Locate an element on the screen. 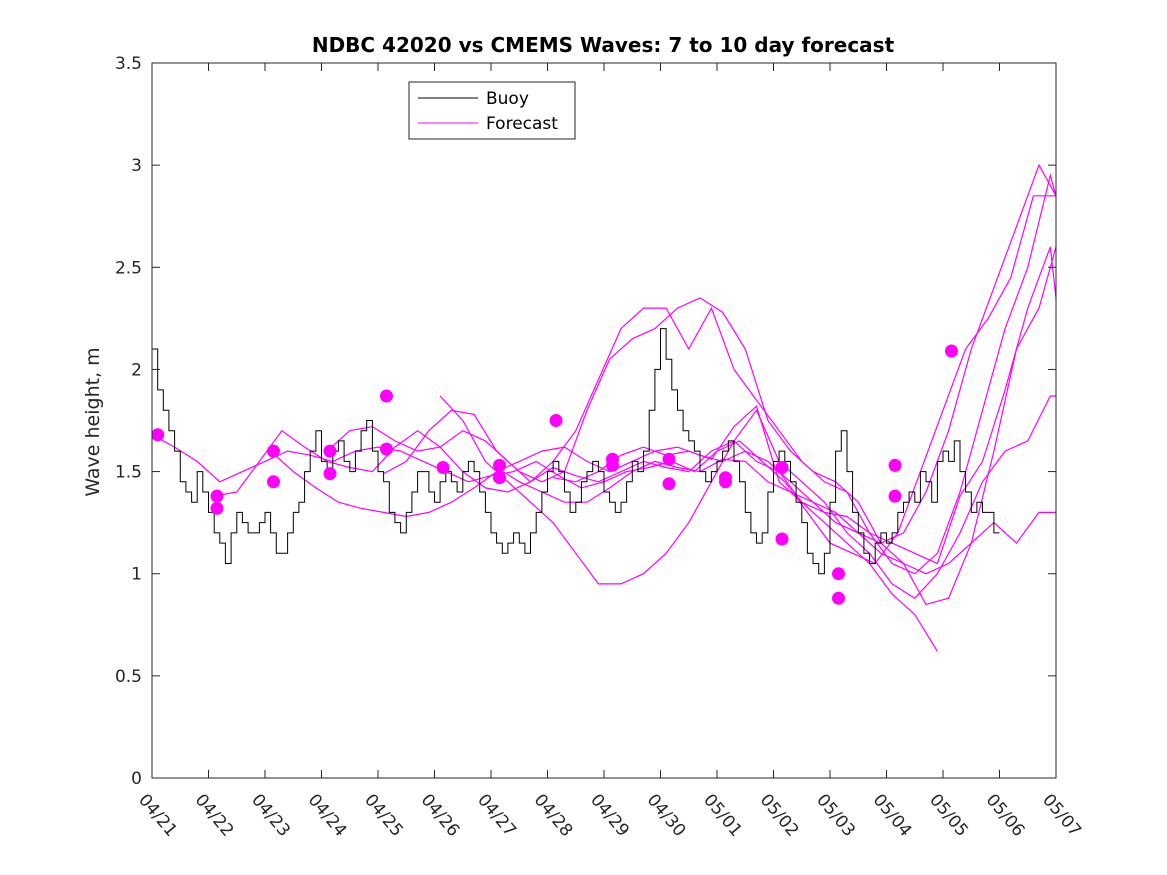 The height and width of the screenshot is (875, 1167). y-tick-label: 2.5 is located at coordinates (128, 268).